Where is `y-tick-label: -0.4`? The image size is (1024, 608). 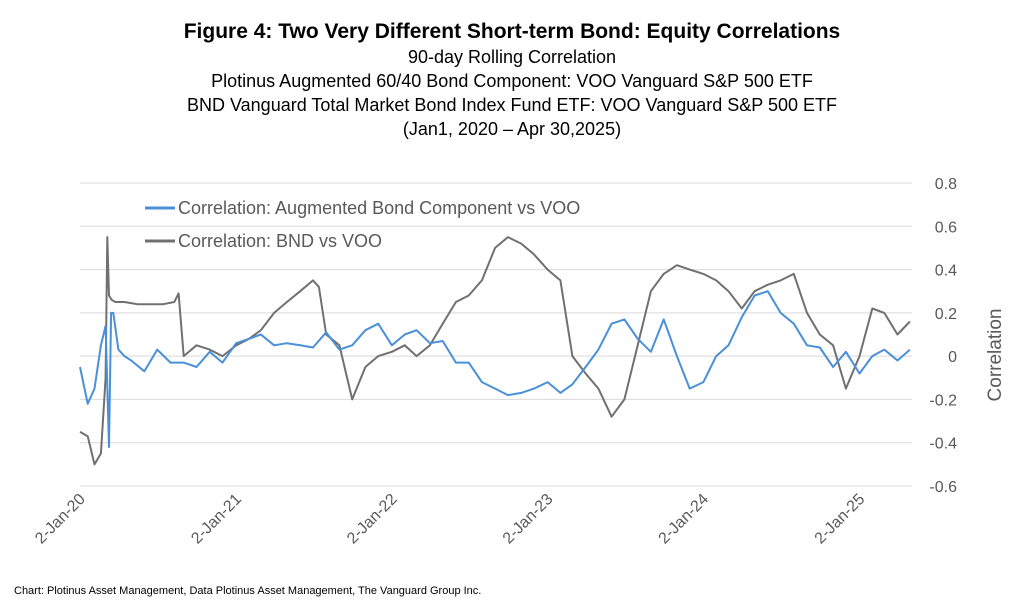
y-tick-label: -0.4 is located at coordinates (943, 444).